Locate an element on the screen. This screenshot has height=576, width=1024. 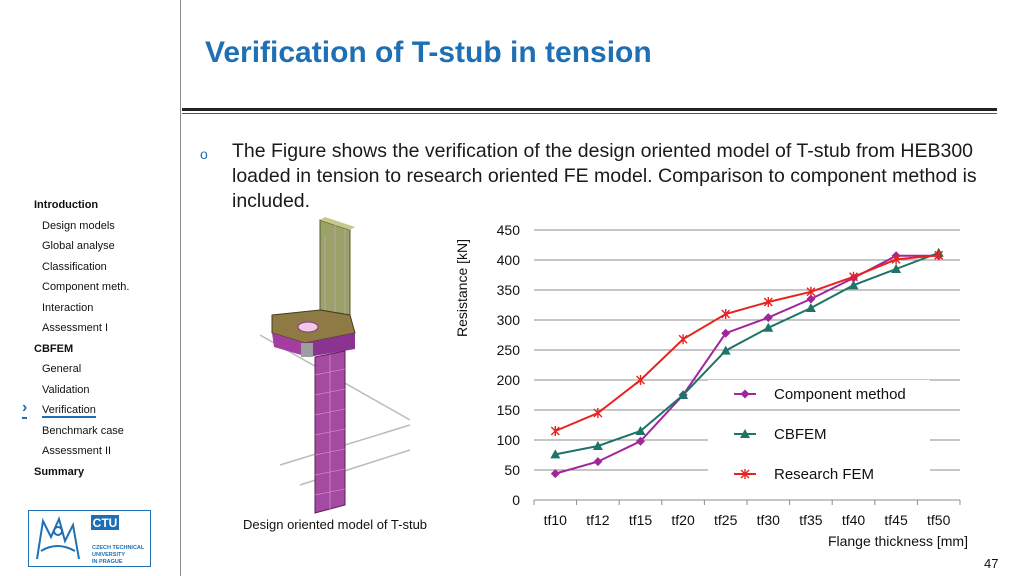
series-line-cbfem is located at coordinates (747, 353).